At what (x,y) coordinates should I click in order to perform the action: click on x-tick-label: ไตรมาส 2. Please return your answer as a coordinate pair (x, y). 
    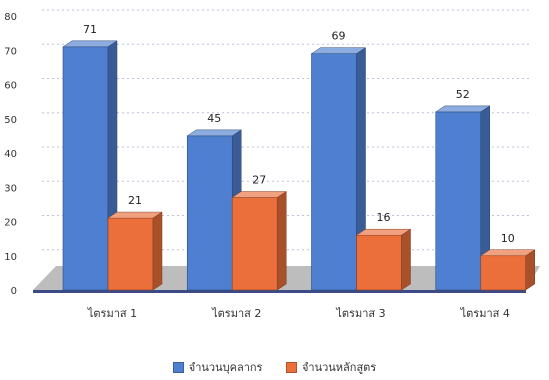
    Looking at the image, I should click on (236, 313).